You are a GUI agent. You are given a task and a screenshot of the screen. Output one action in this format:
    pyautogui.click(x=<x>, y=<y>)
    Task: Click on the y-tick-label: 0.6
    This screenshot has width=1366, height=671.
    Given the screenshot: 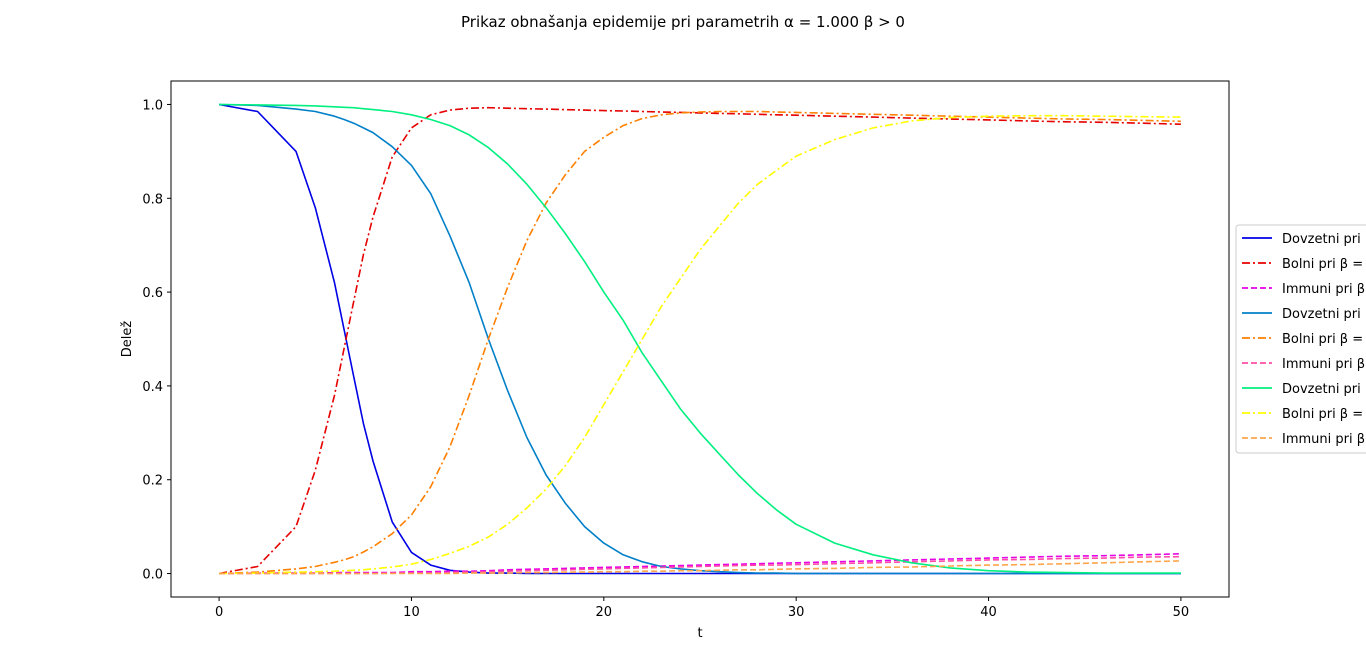 What is the action you would take?
    pyautogui.click(x=152, y=293)
    